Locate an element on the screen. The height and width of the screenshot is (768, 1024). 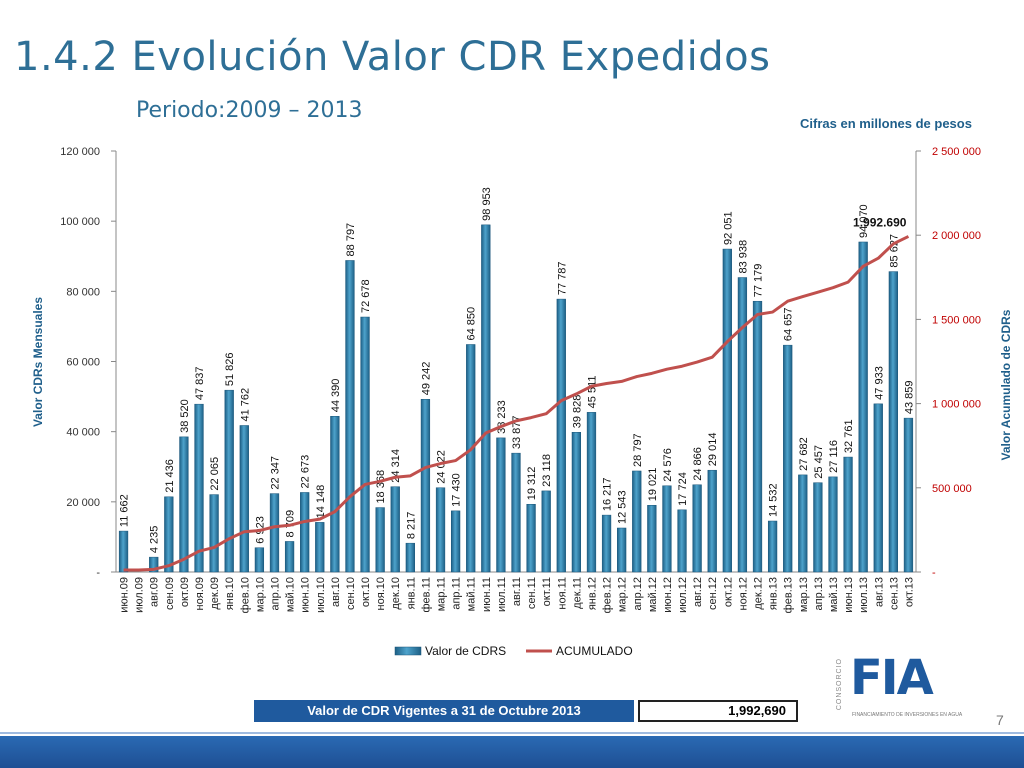
bar-data-label: 45 511 is located at coordinates (592, 392).